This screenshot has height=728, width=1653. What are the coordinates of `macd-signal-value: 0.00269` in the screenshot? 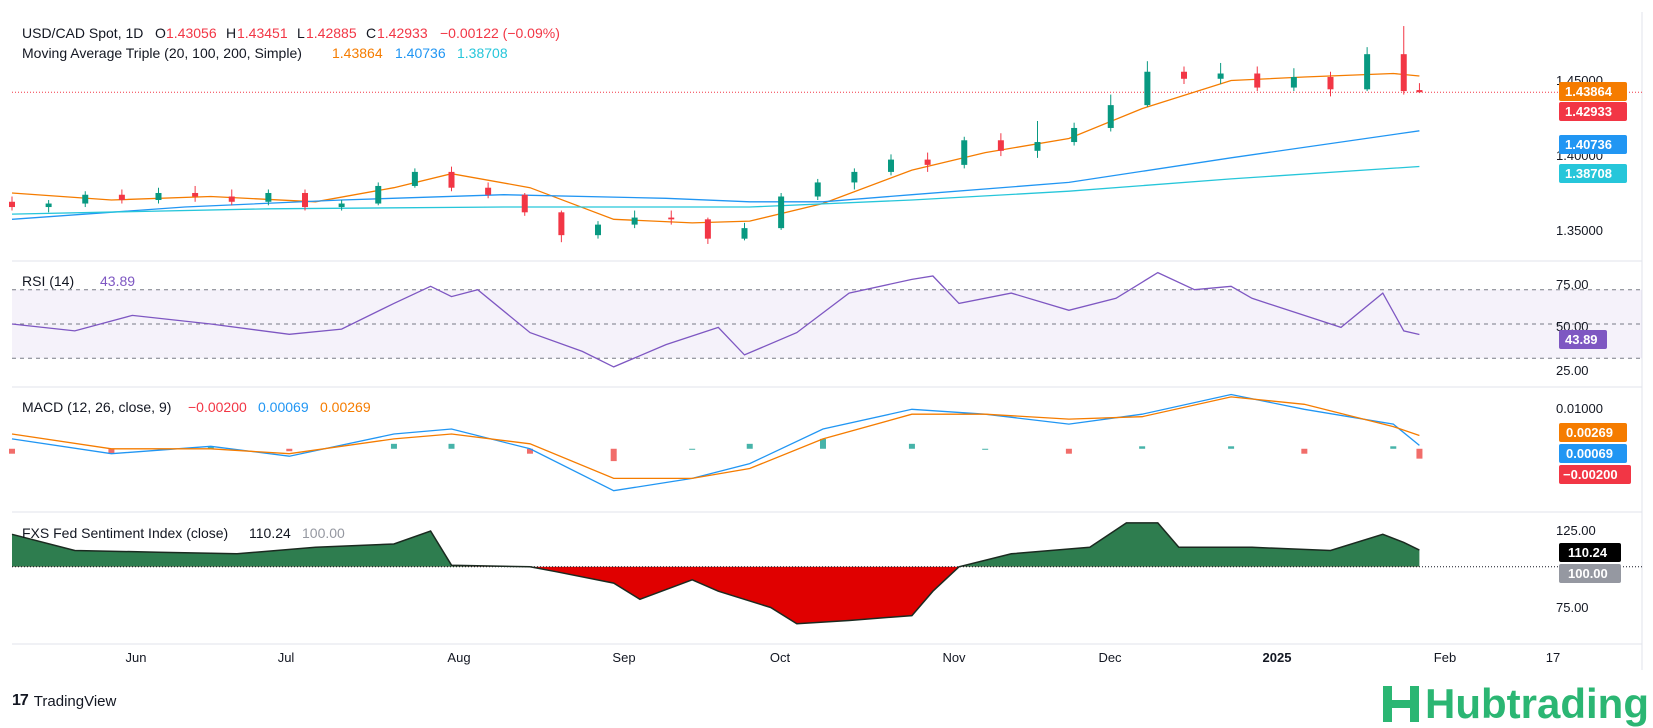 It's located at (345, 407).